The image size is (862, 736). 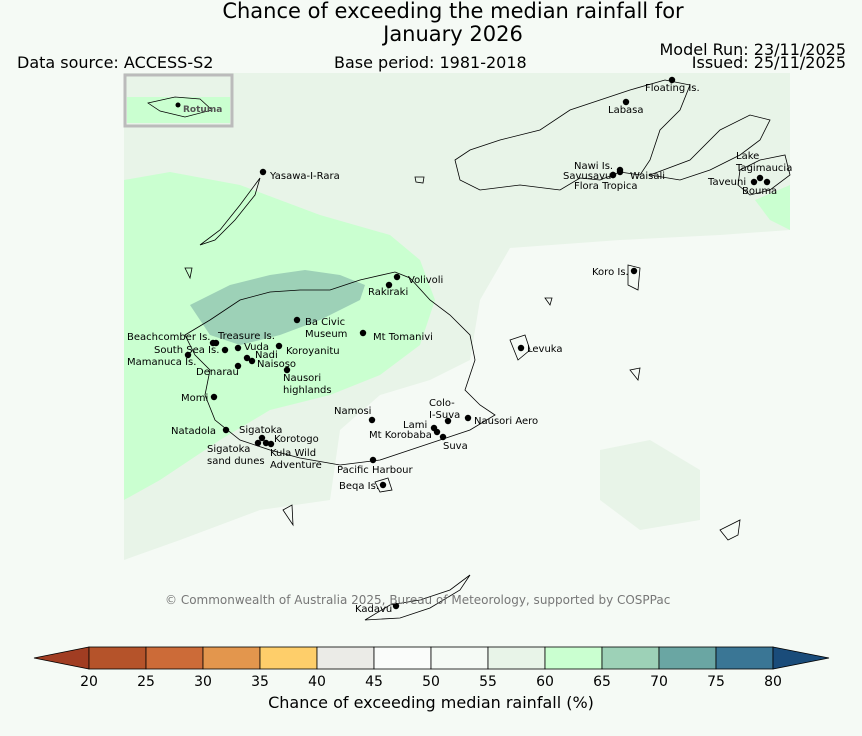 What do you see at coordinates (572, 135) in the screenshot?
I see `vanua-levu-coast` at bounding box center [572, 135].